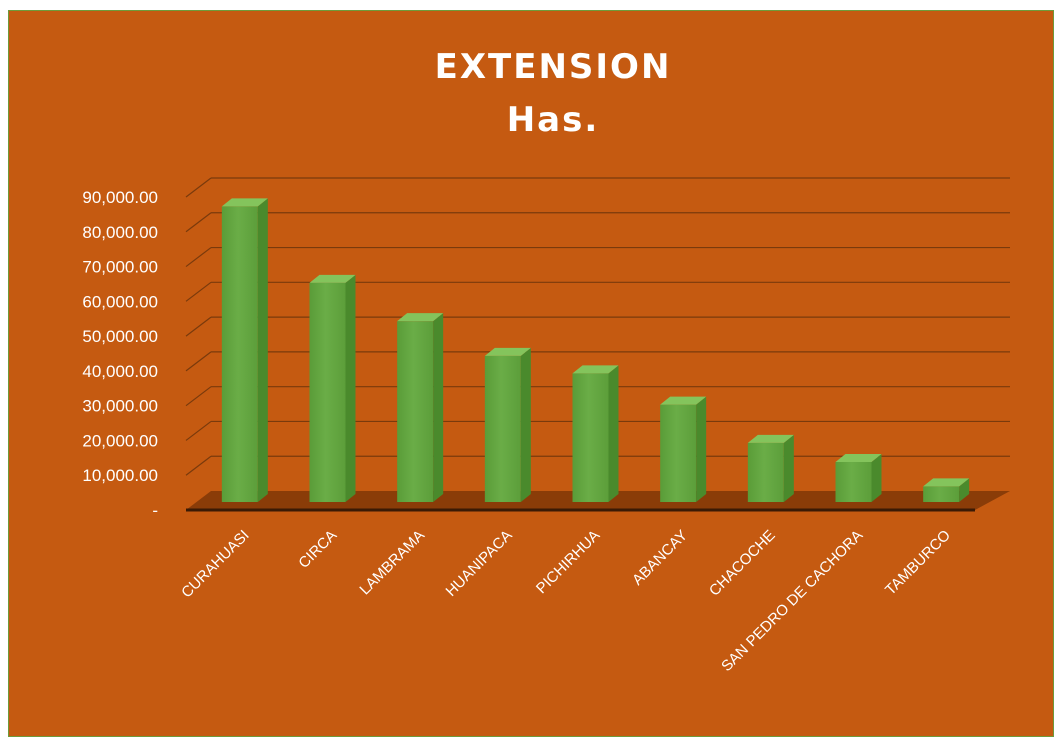  What do you see at coordinates (792, 601) in the screenshot?
I see `x-tick-label: SAN PEDRO DE CACHORA` at bounding box center [792, 601].